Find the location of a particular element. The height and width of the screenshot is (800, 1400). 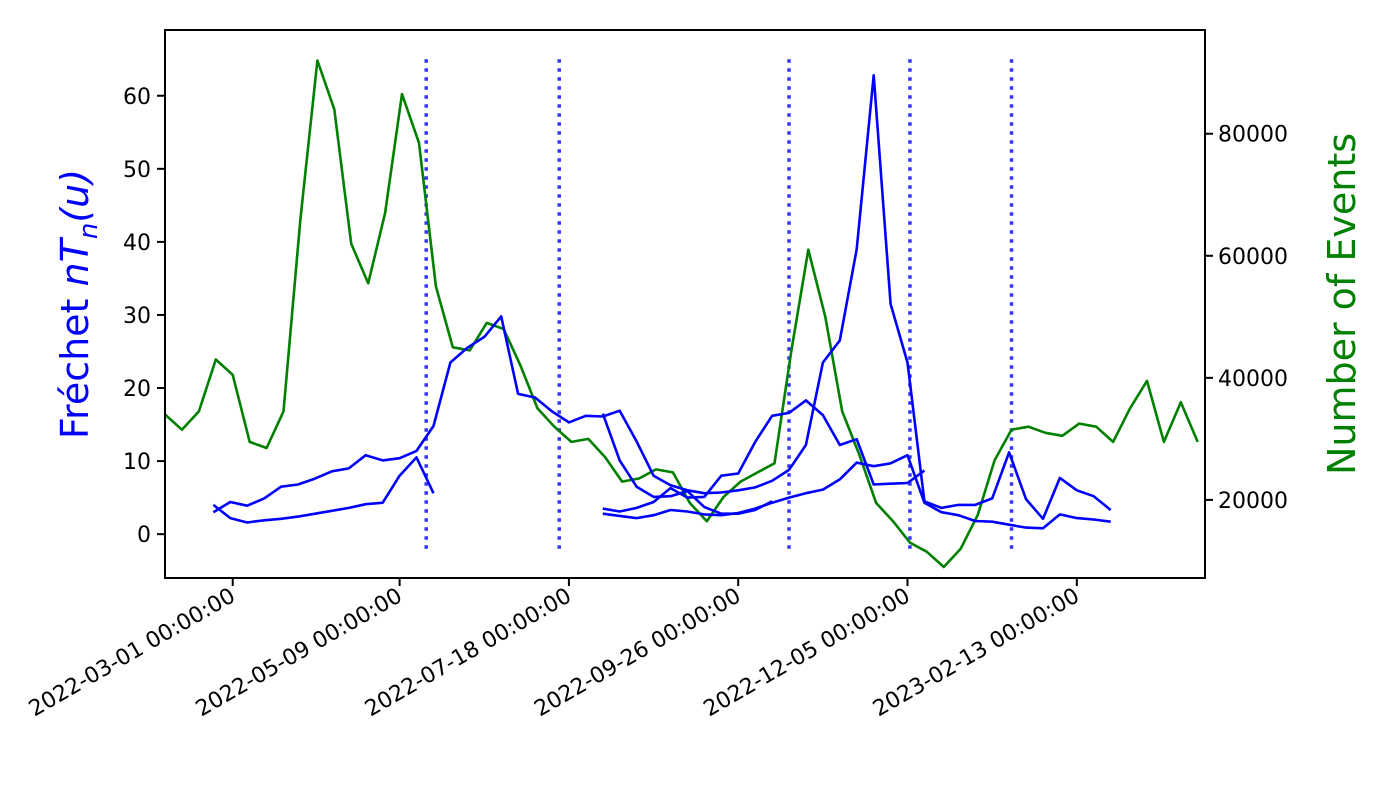

y-left-tick-label: 40 is located at coordinates (137, 243).